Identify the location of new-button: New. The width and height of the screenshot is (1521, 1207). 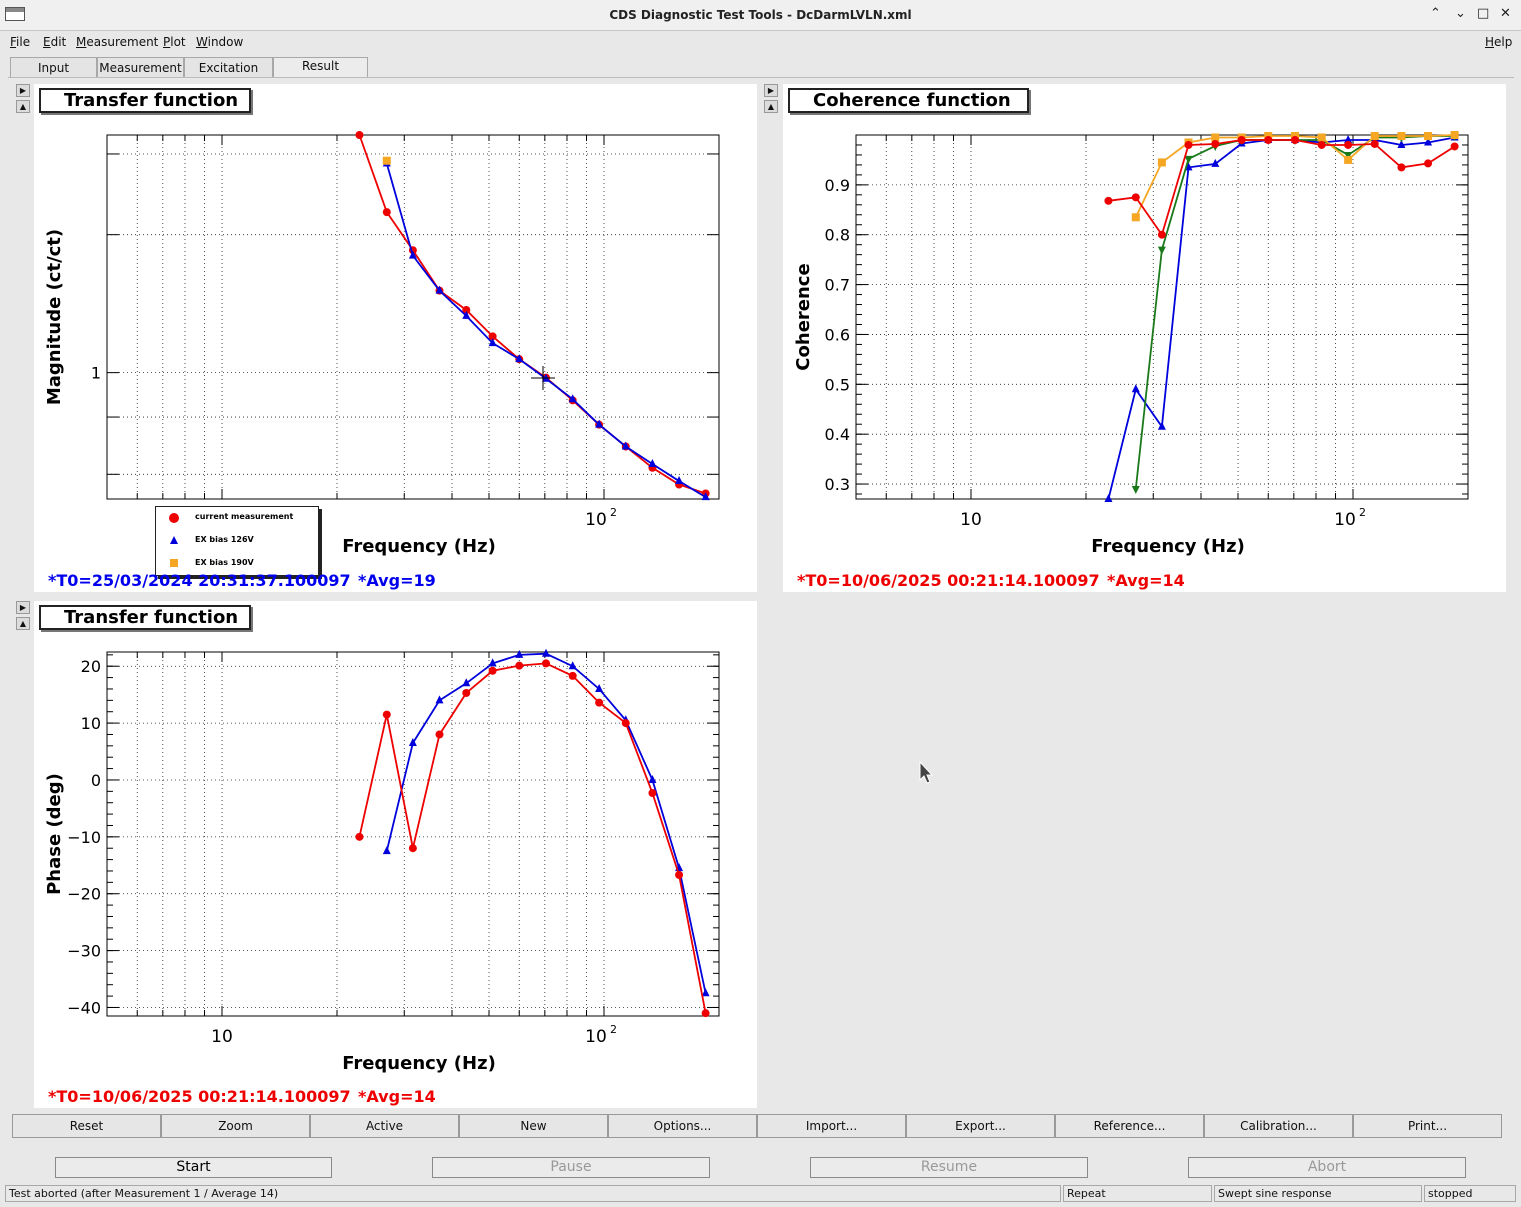
(533, 1126).